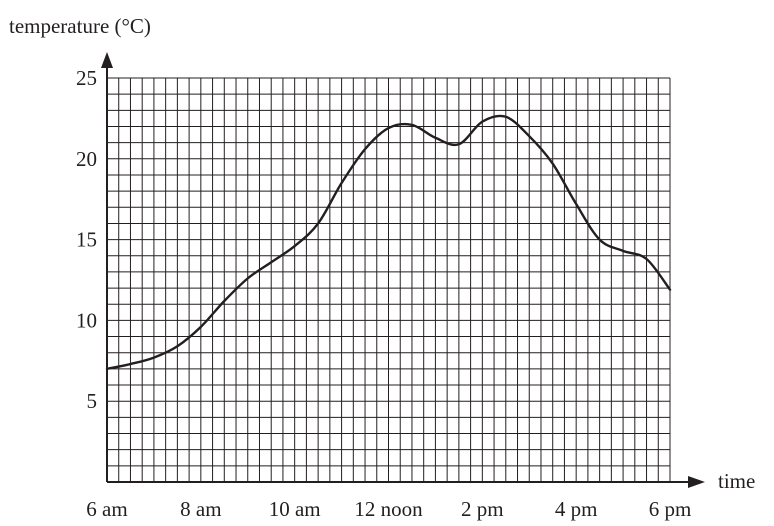  I want to click on y-axis-arrow, so click(107, 60).